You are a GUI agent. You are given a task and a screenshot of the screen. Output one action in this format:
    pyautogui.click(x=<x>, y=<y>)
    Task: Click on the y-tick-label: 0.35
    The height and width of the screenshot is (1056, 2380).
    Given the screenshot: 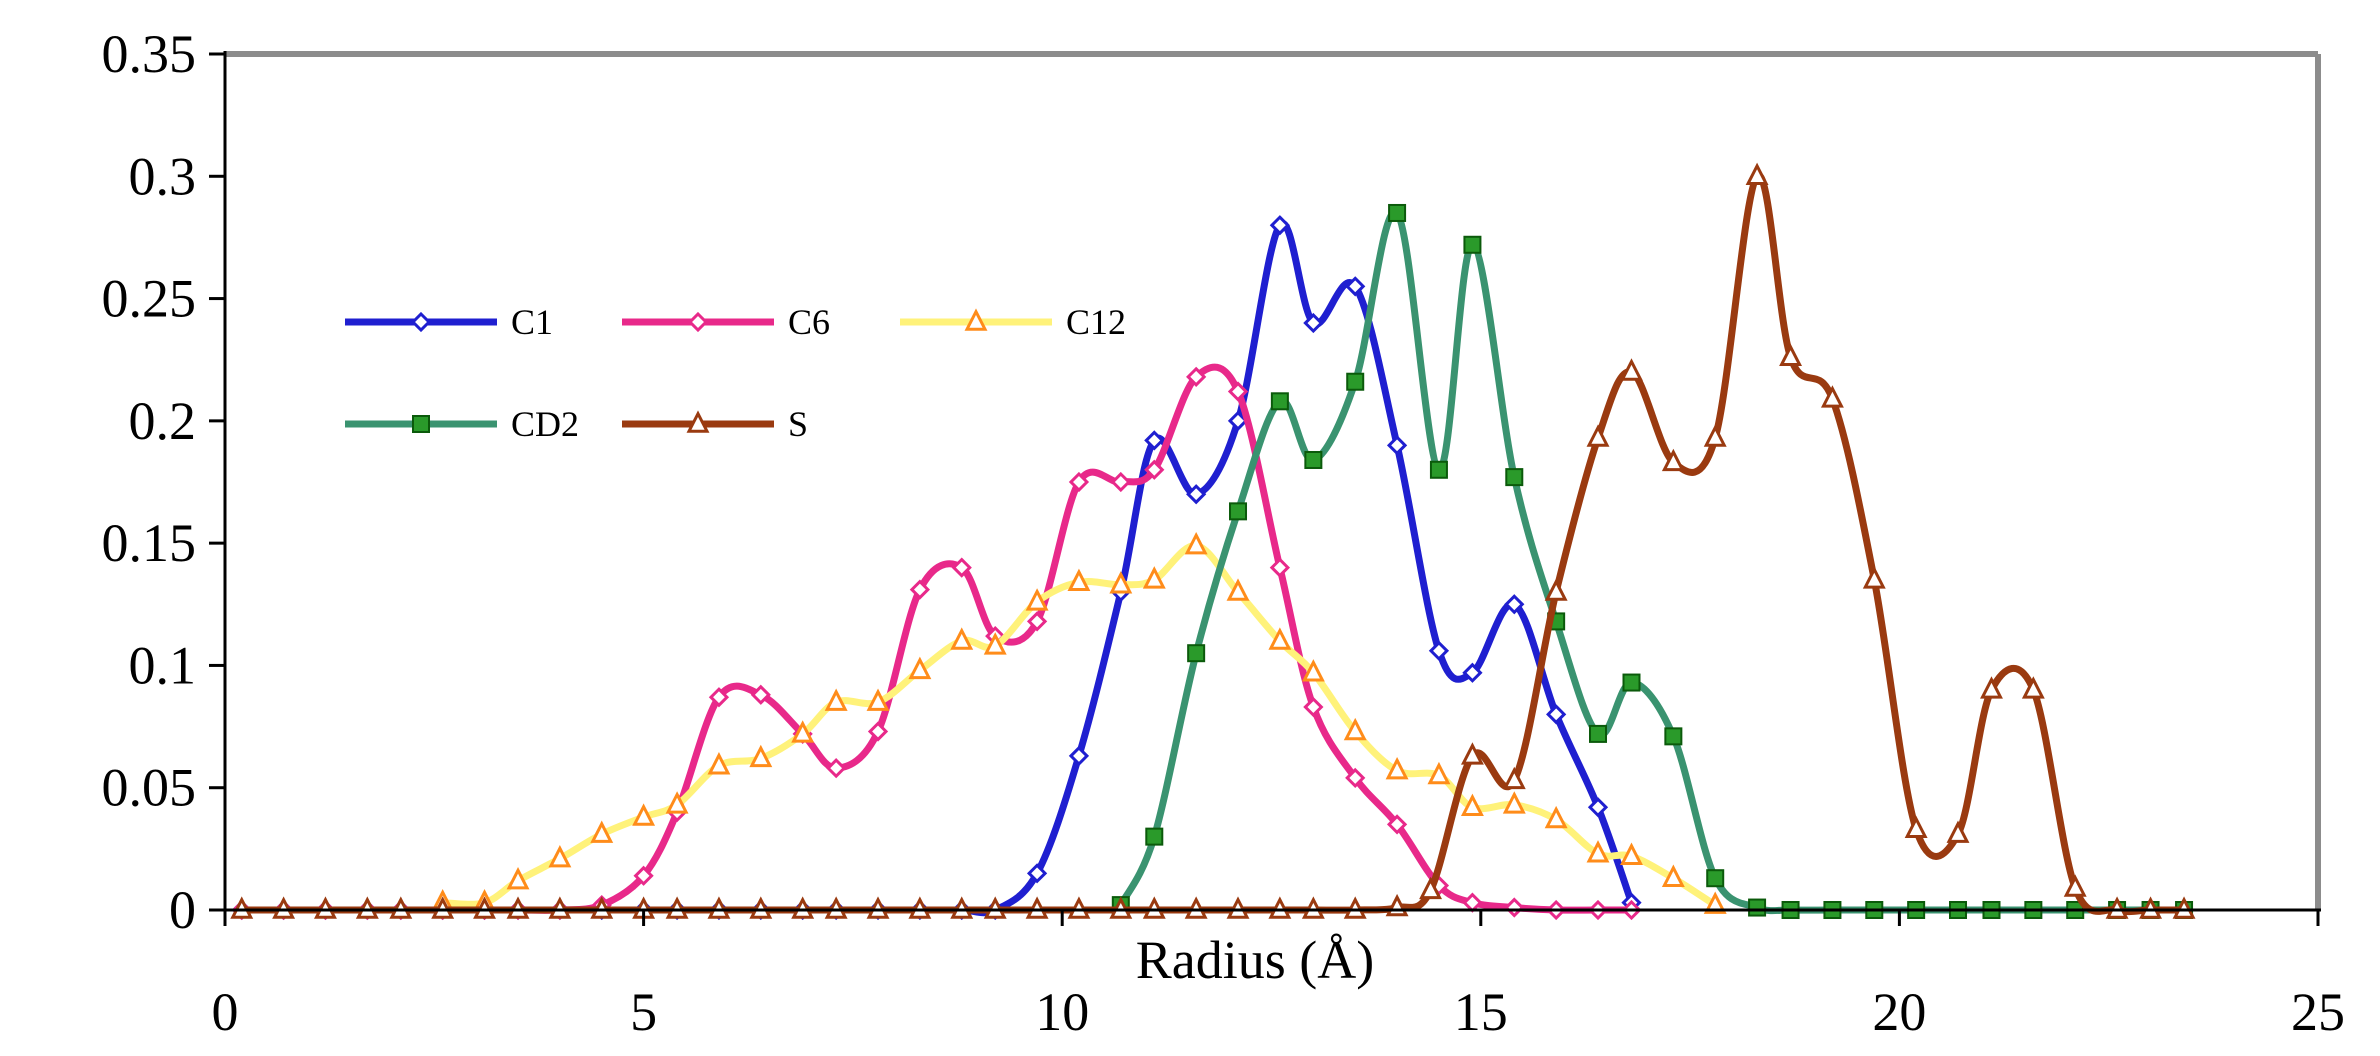 What is the action you would take?
    pyautogui.click(x=149, y=54)
    